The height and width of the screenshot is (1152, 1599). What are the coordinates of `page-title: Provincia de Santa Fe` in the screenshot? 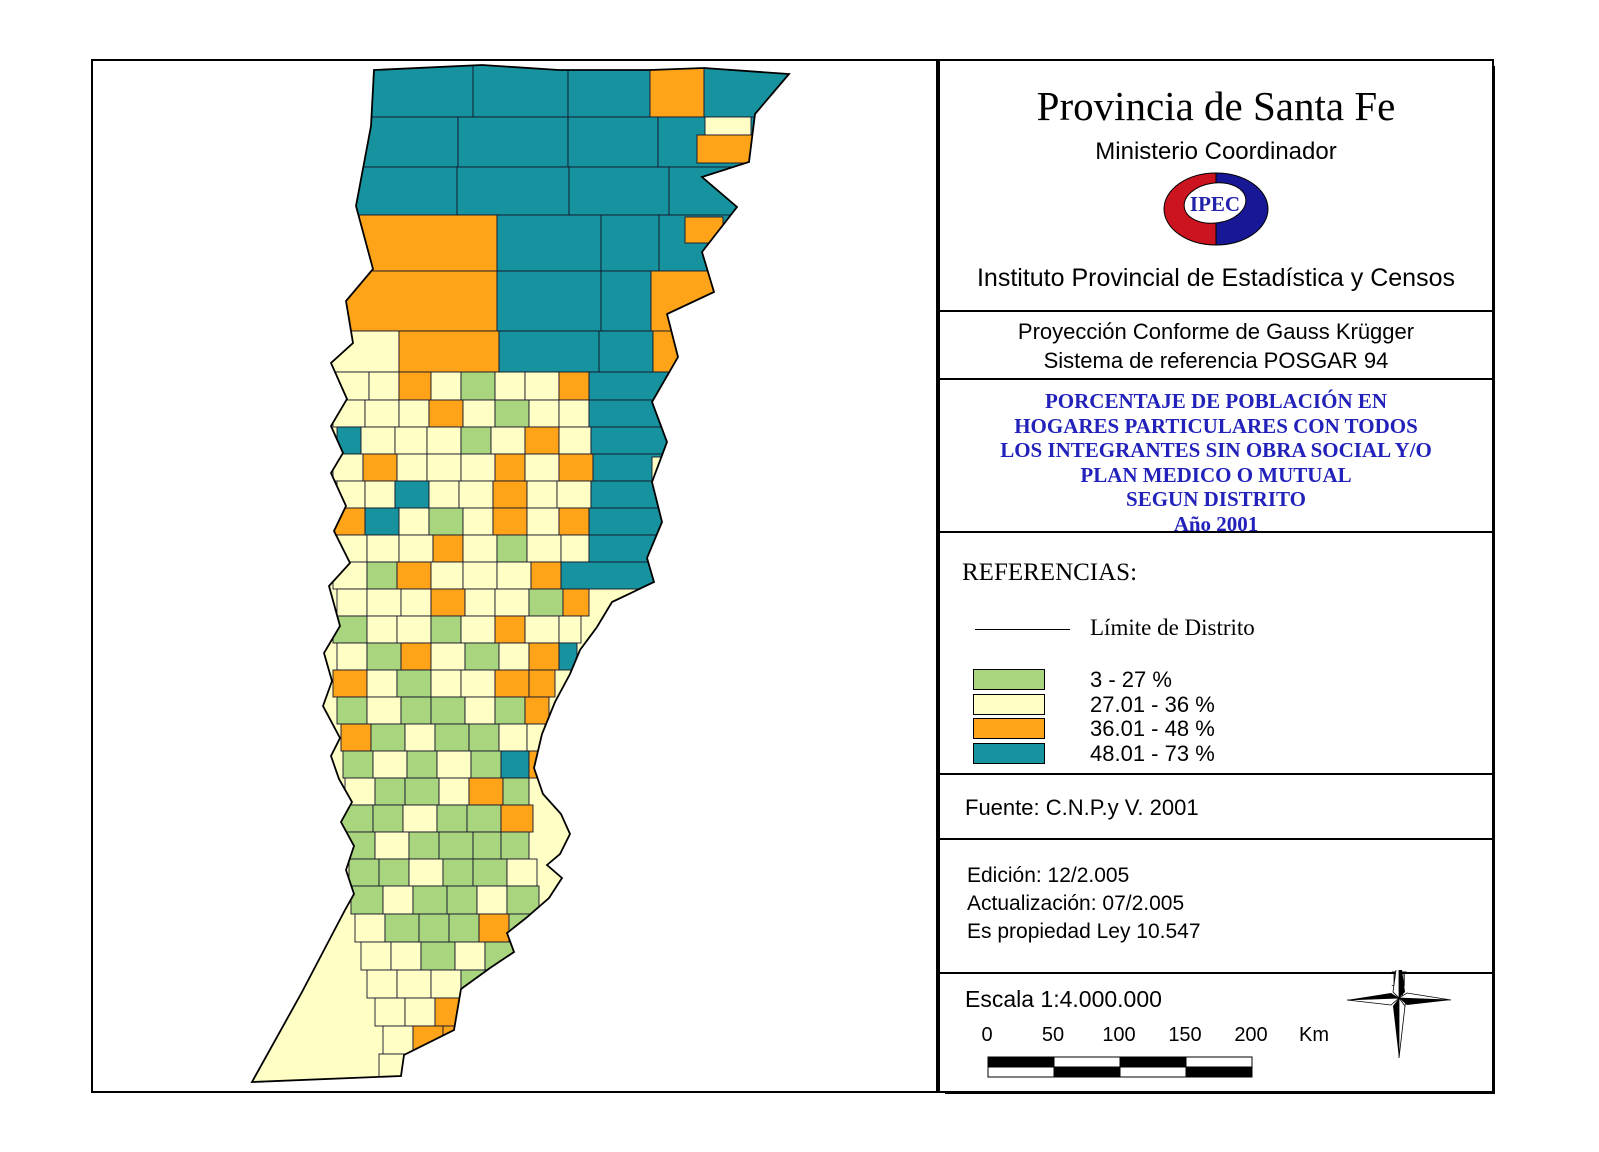 It's located at (1216, 106).